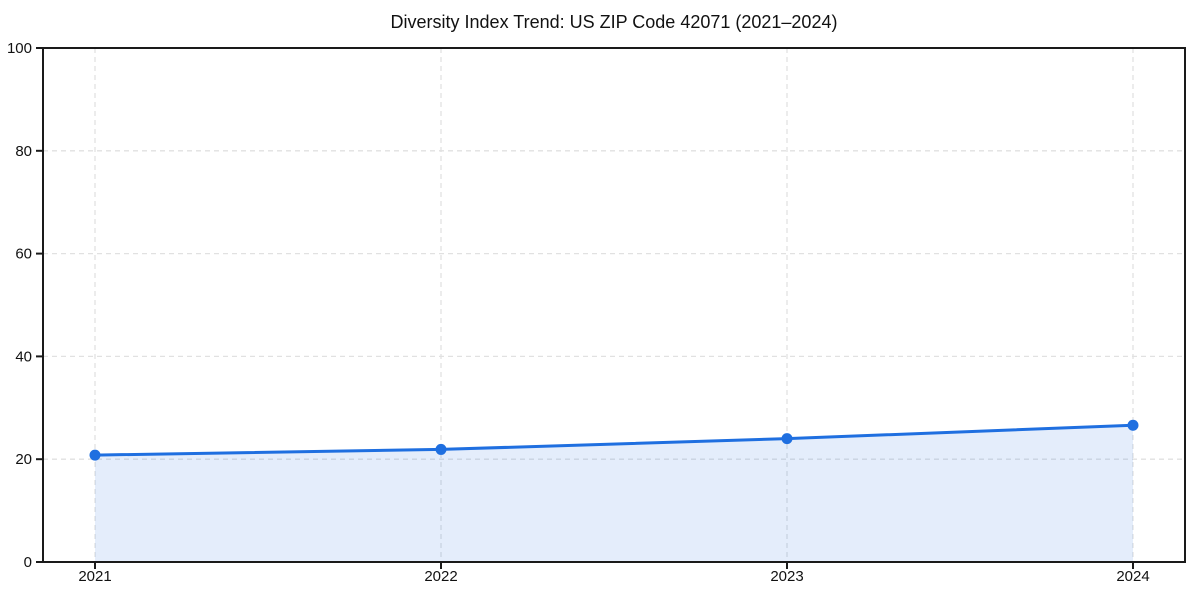  What do you see at coordinates (28, 562) in the screenshot?
I see `y-tick-label: 0` at bounding box center [28, 562].